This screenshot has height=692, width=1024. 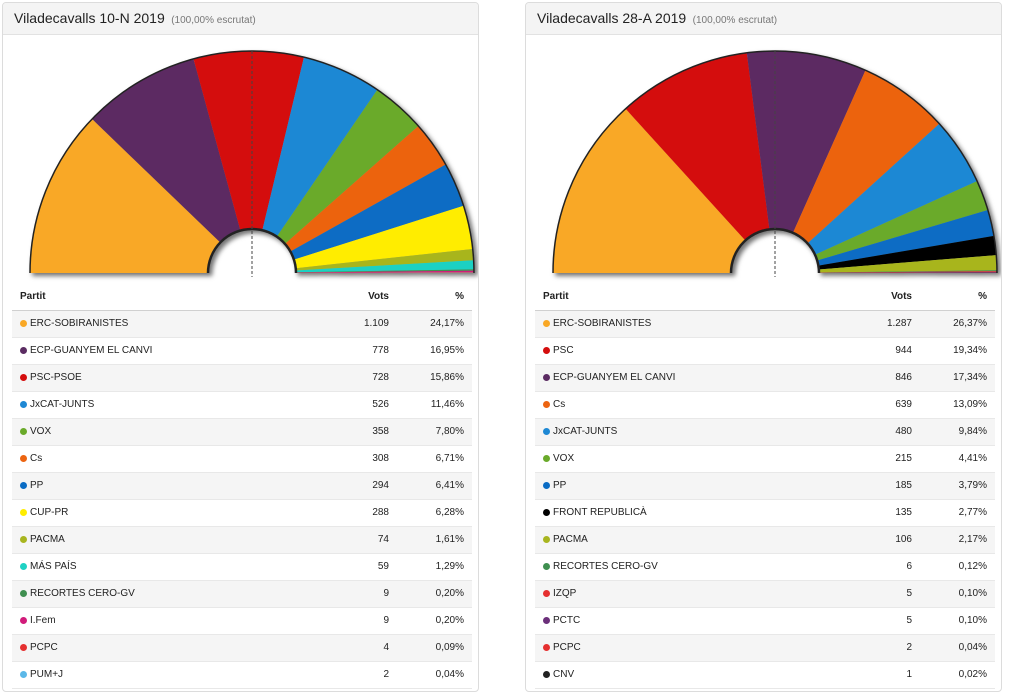 I want to click on party-name: RECORTES CERO-GV, so click(x=82, y=593).